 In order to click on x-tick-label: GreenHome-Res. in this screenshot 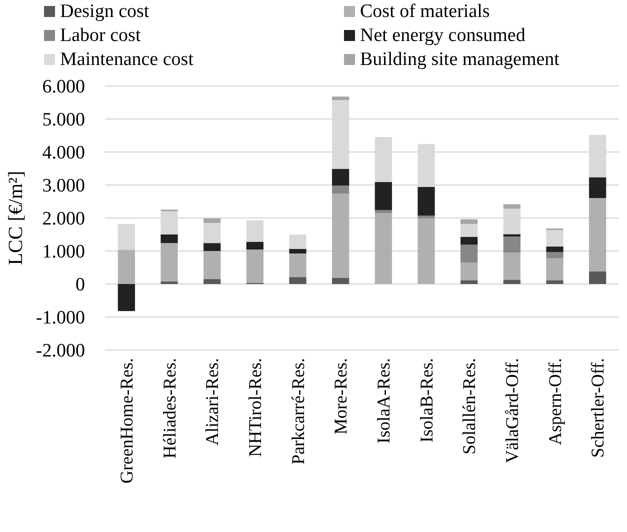, I will do `click(126, 421)`.